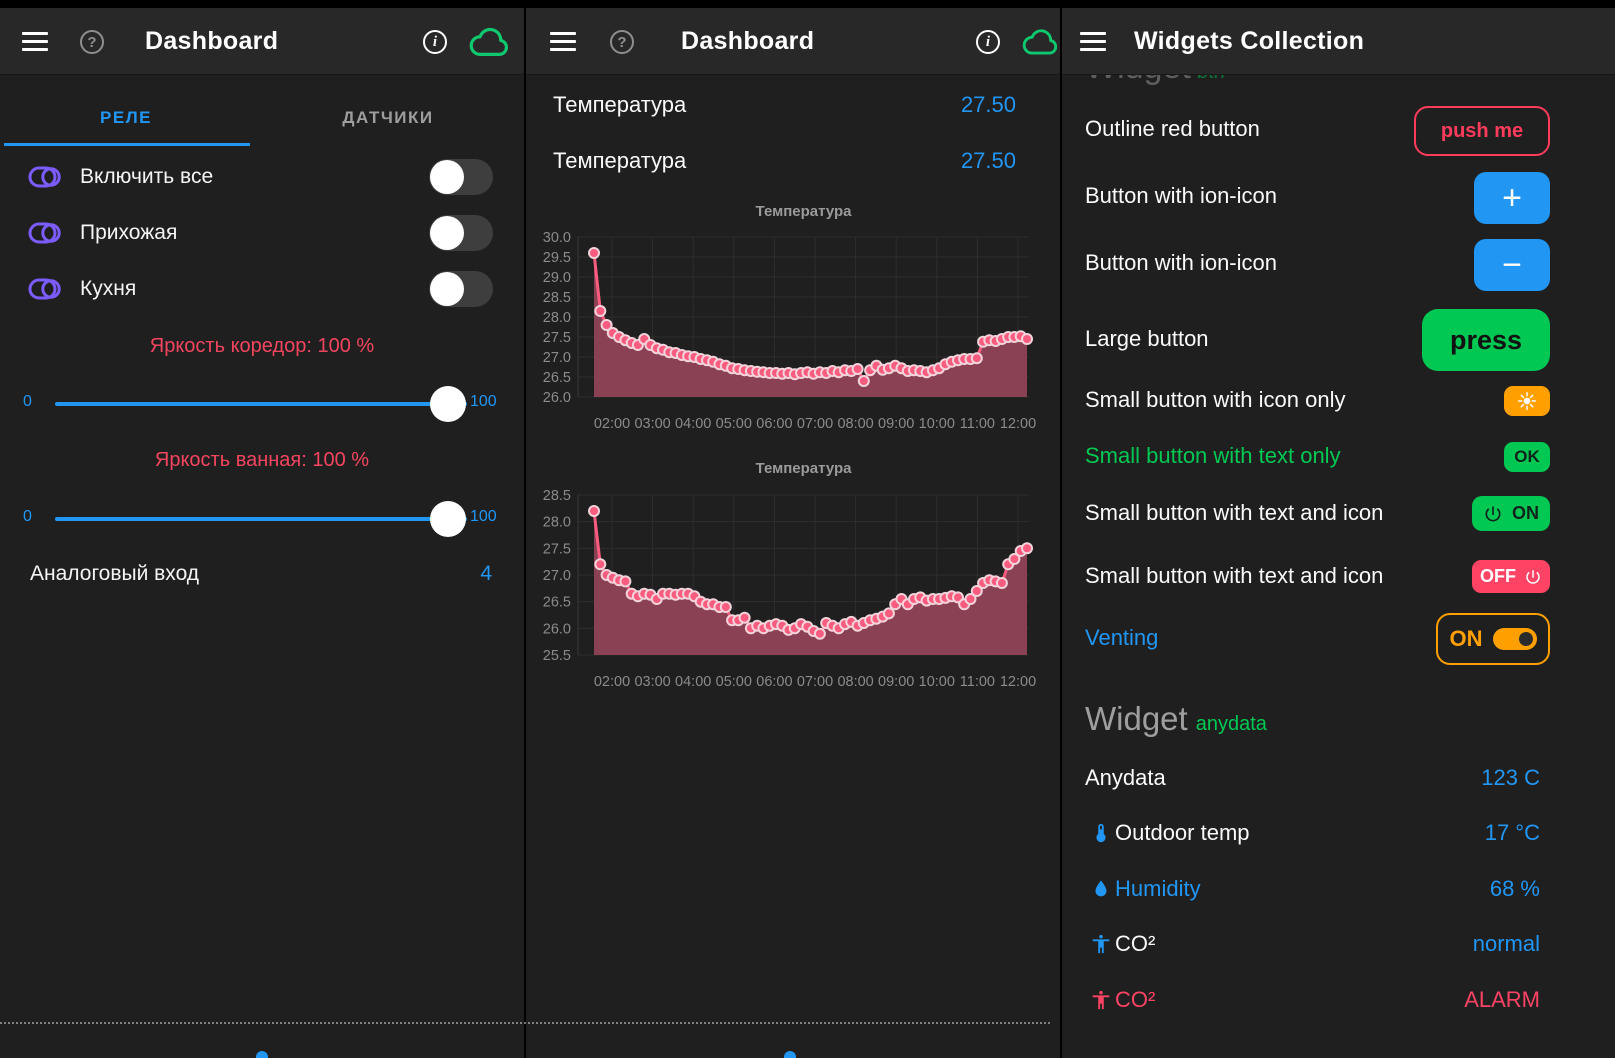 This screenshot has height=1058, width=1615. What do you see at coordinates (262, 574) in the screenshot?
I see `analog-input-row: Аналоговый вход 4` at bounding box center [262, 574].